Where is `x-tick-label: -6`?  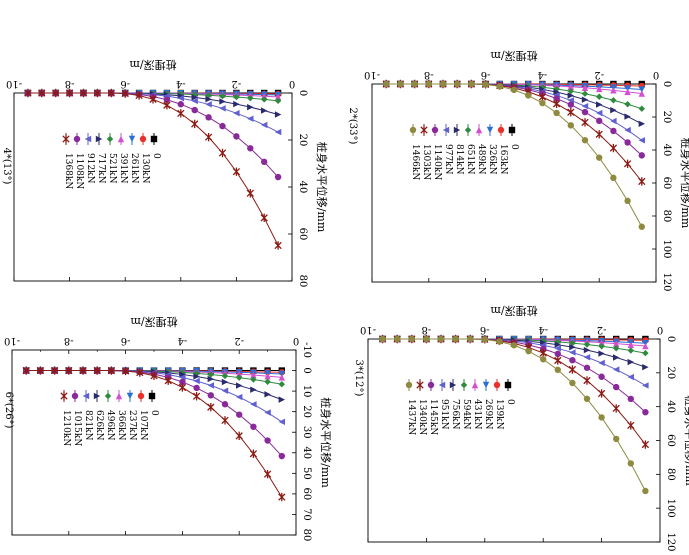
x-tick-label: -6 is located at coordinates (125, 83).